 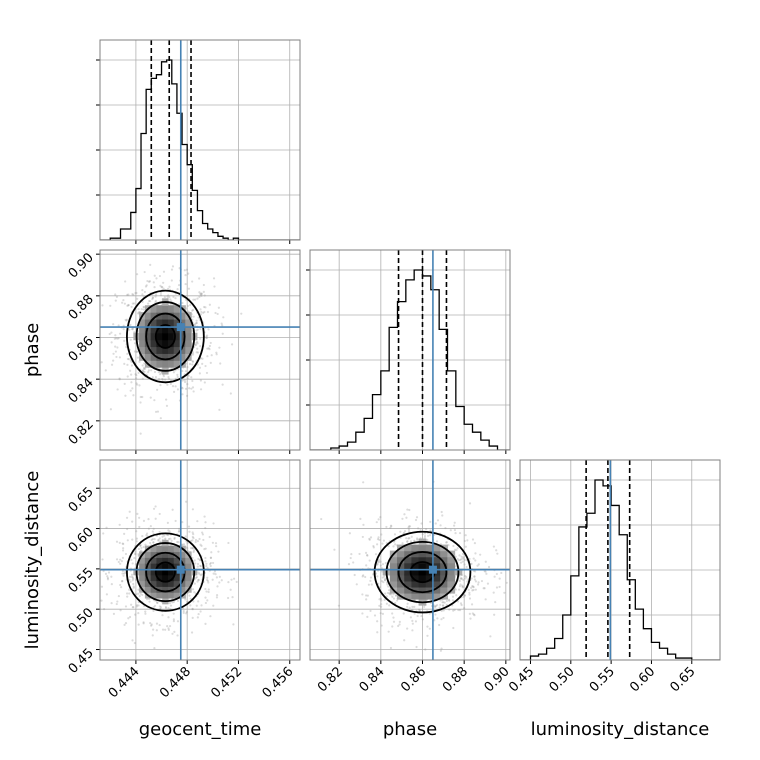 What do you see at coordinates (81, 661) in the screenshot?
I see `y-tick-label: 0.45` at bounding box center [81, 661].